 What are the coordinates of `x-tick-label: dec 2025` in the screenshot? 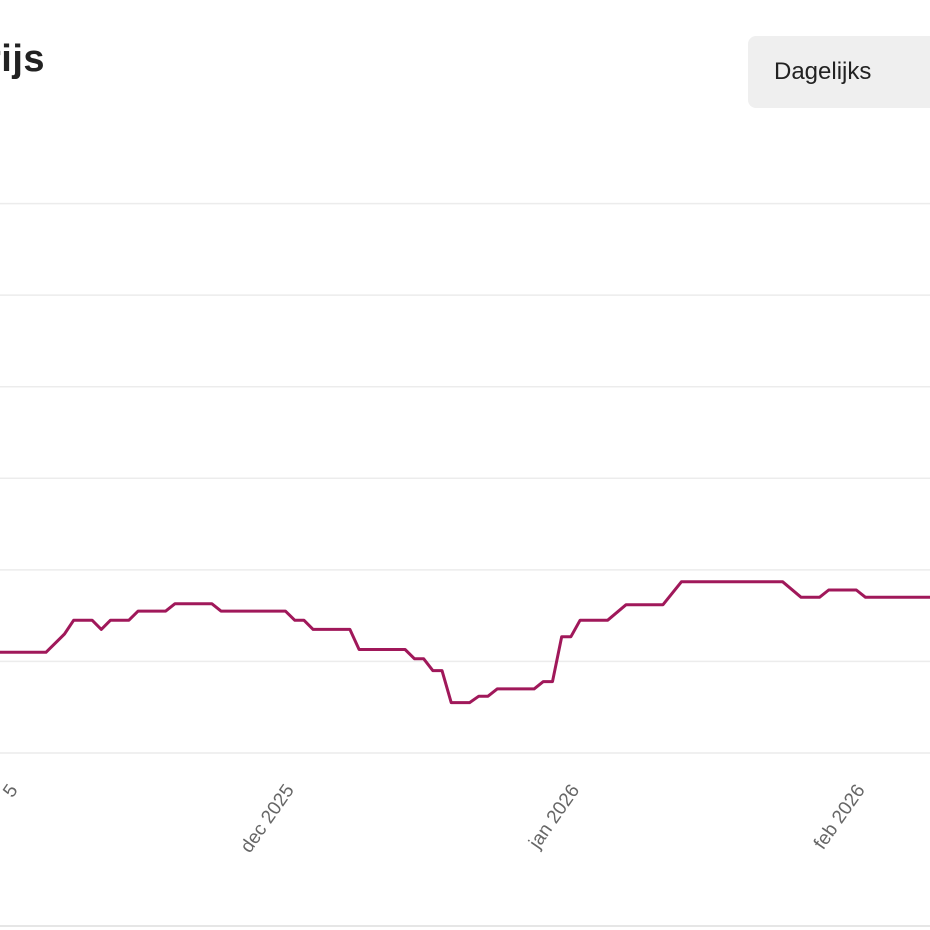 It's located at (268, 819).